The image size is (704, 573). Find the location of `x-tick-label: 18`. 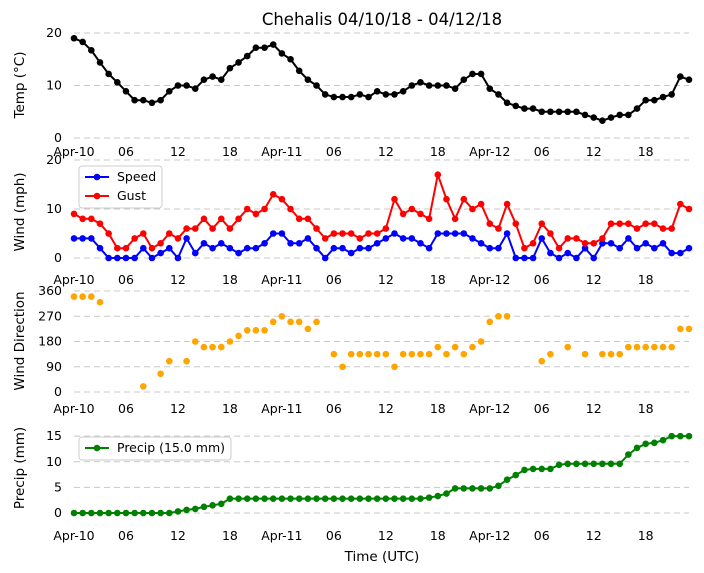

x-tick-label: 18 is located at coordinates (646, 151).